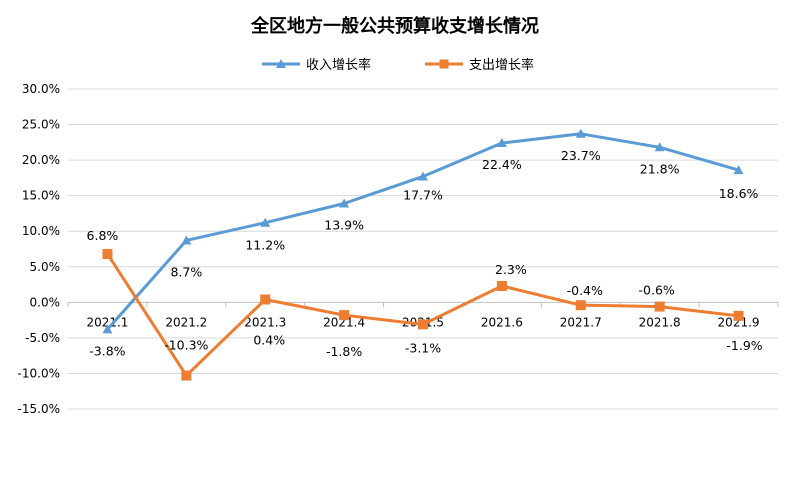  I want to click on y-tick-label: -10.0%, so click(39, 373).